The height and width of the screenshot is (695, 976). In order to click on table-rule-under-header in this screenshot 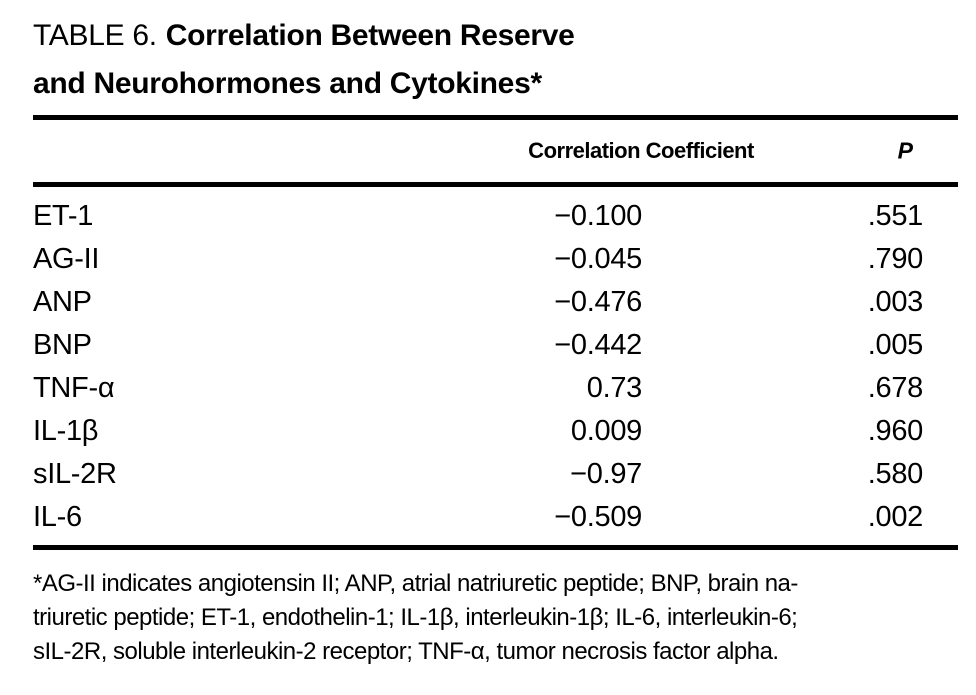, I will do `click(495, 184)`.